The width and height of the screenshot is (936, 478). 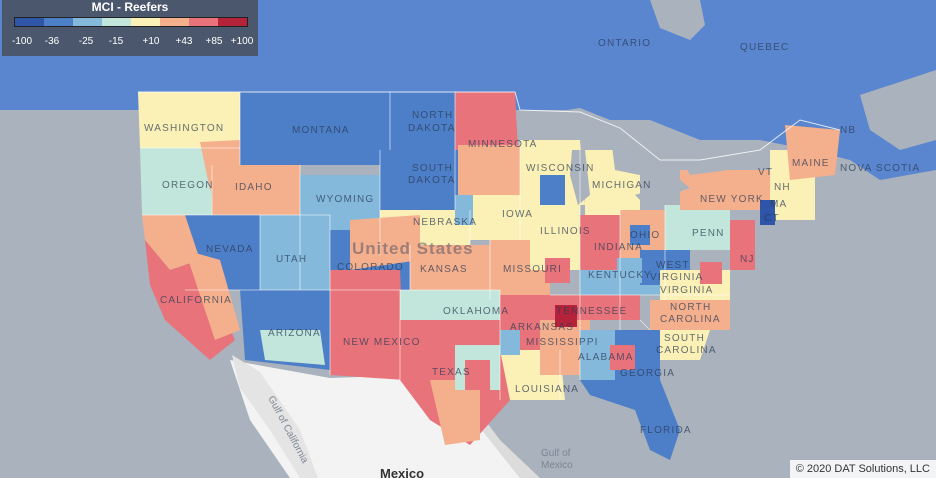 I want to click on label-illinois: ILLINOIS, so click(x=565, y=231).